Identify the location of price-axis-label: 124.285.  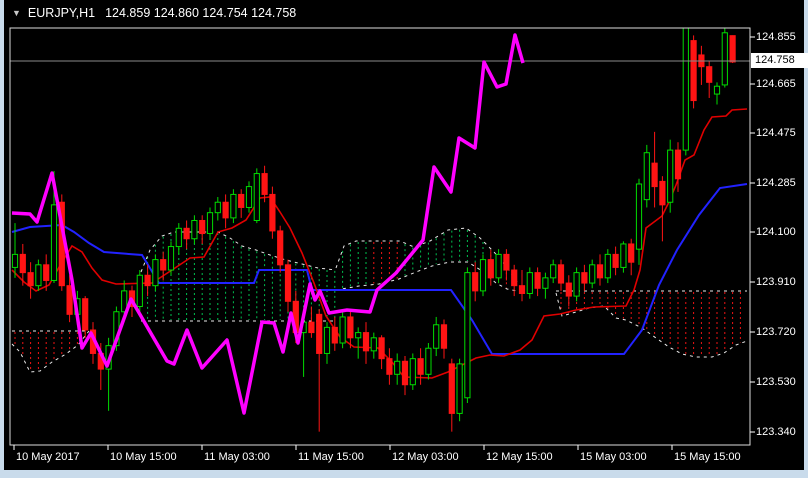
(776, 183).